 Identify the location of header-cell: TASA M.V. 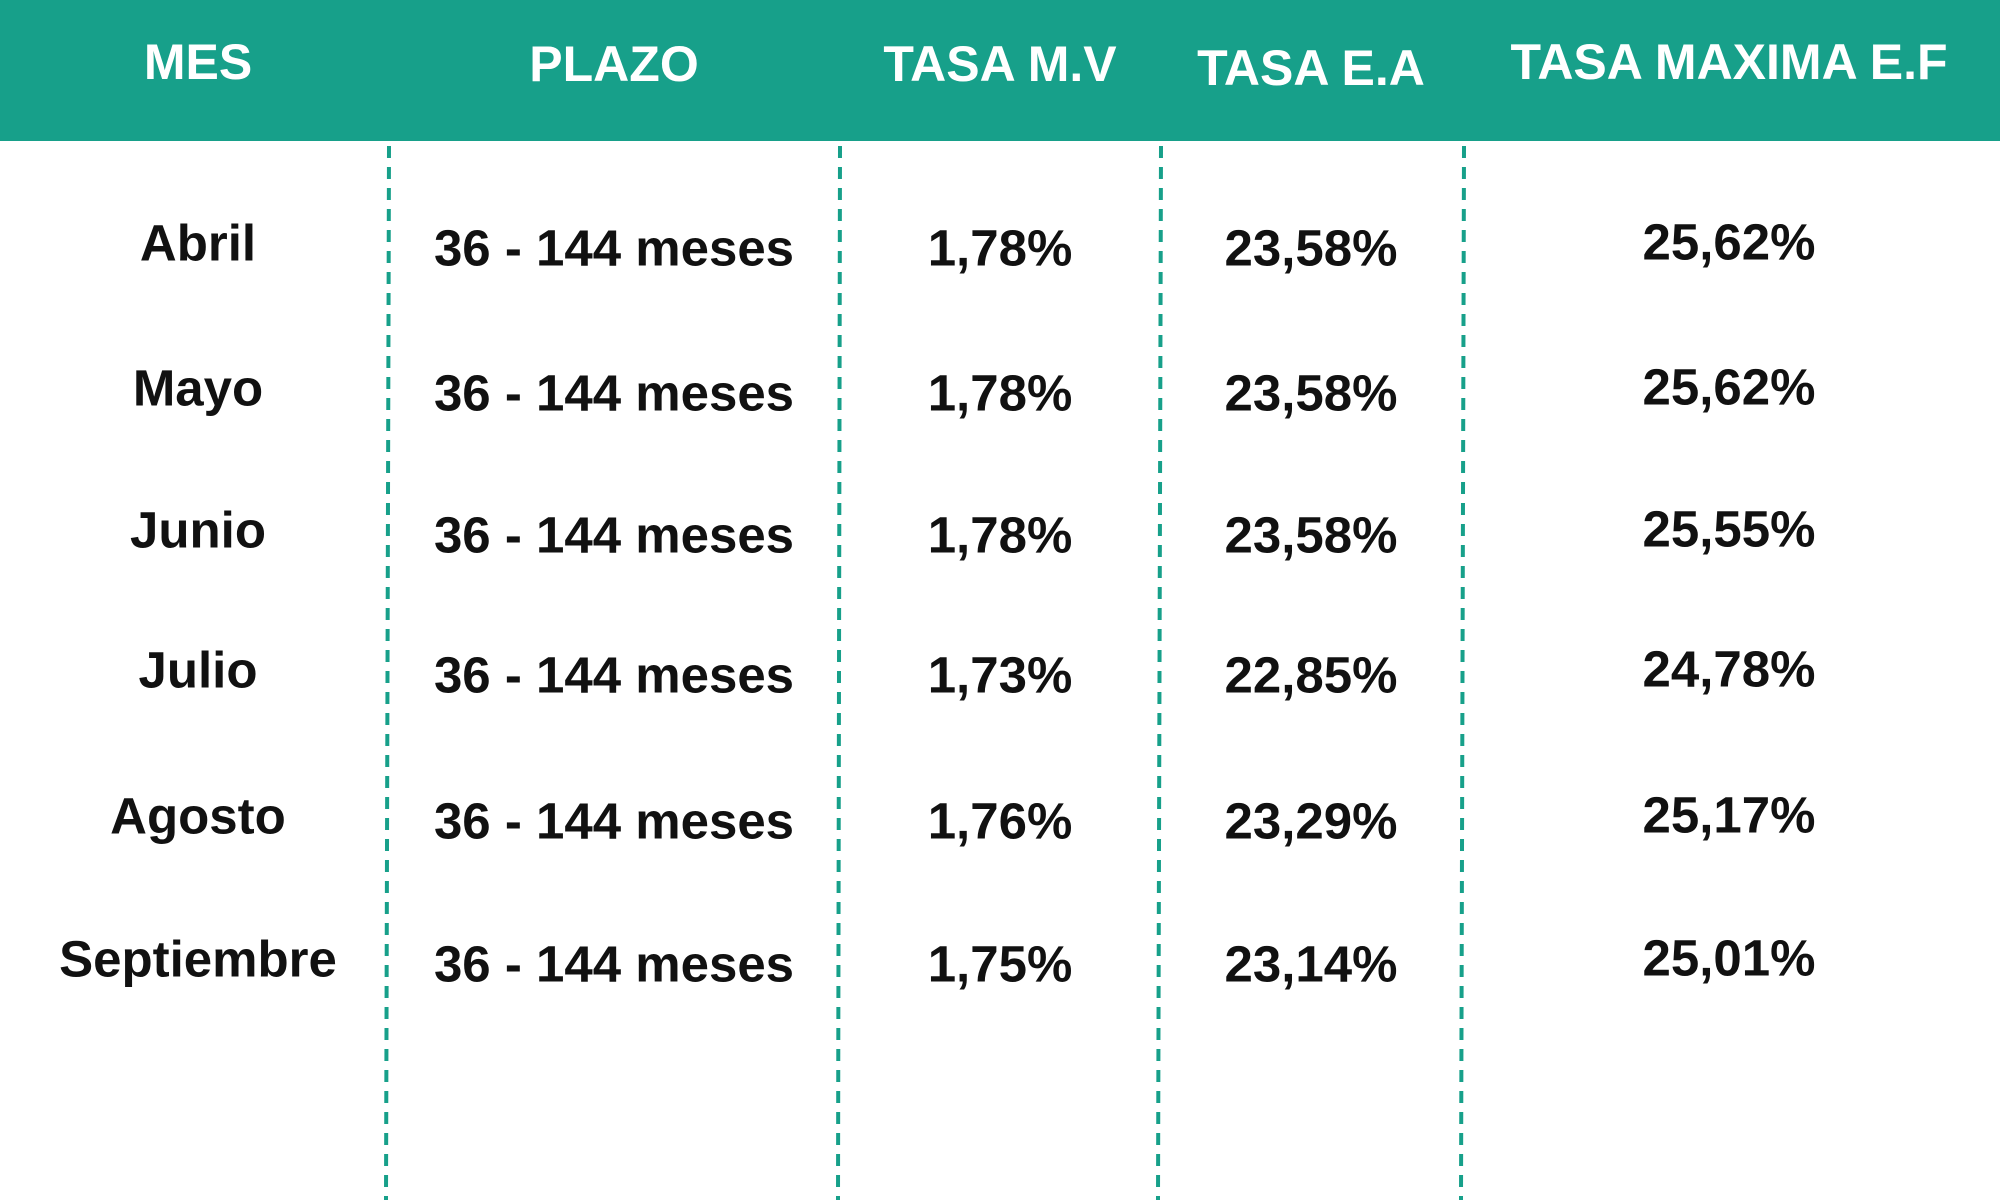
(1000, 64).